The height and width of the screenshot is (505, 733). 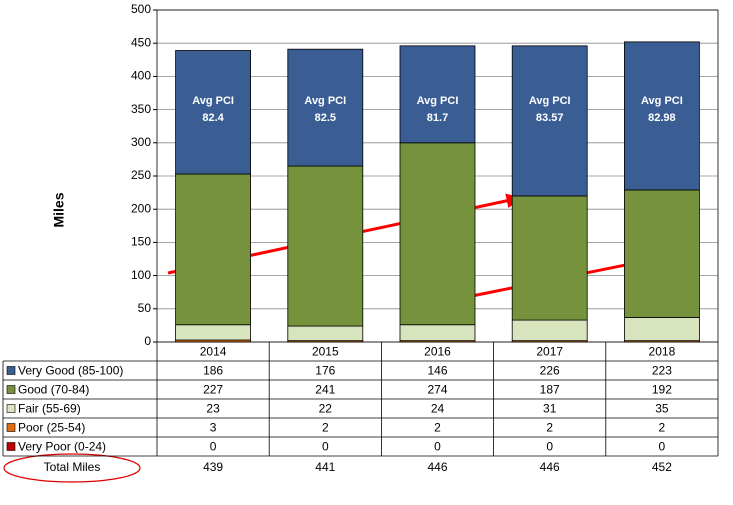 What do you see at coordinates (438, 409) in the screenshot?
I see `table-value: 24` at bounding box center [438, 409].